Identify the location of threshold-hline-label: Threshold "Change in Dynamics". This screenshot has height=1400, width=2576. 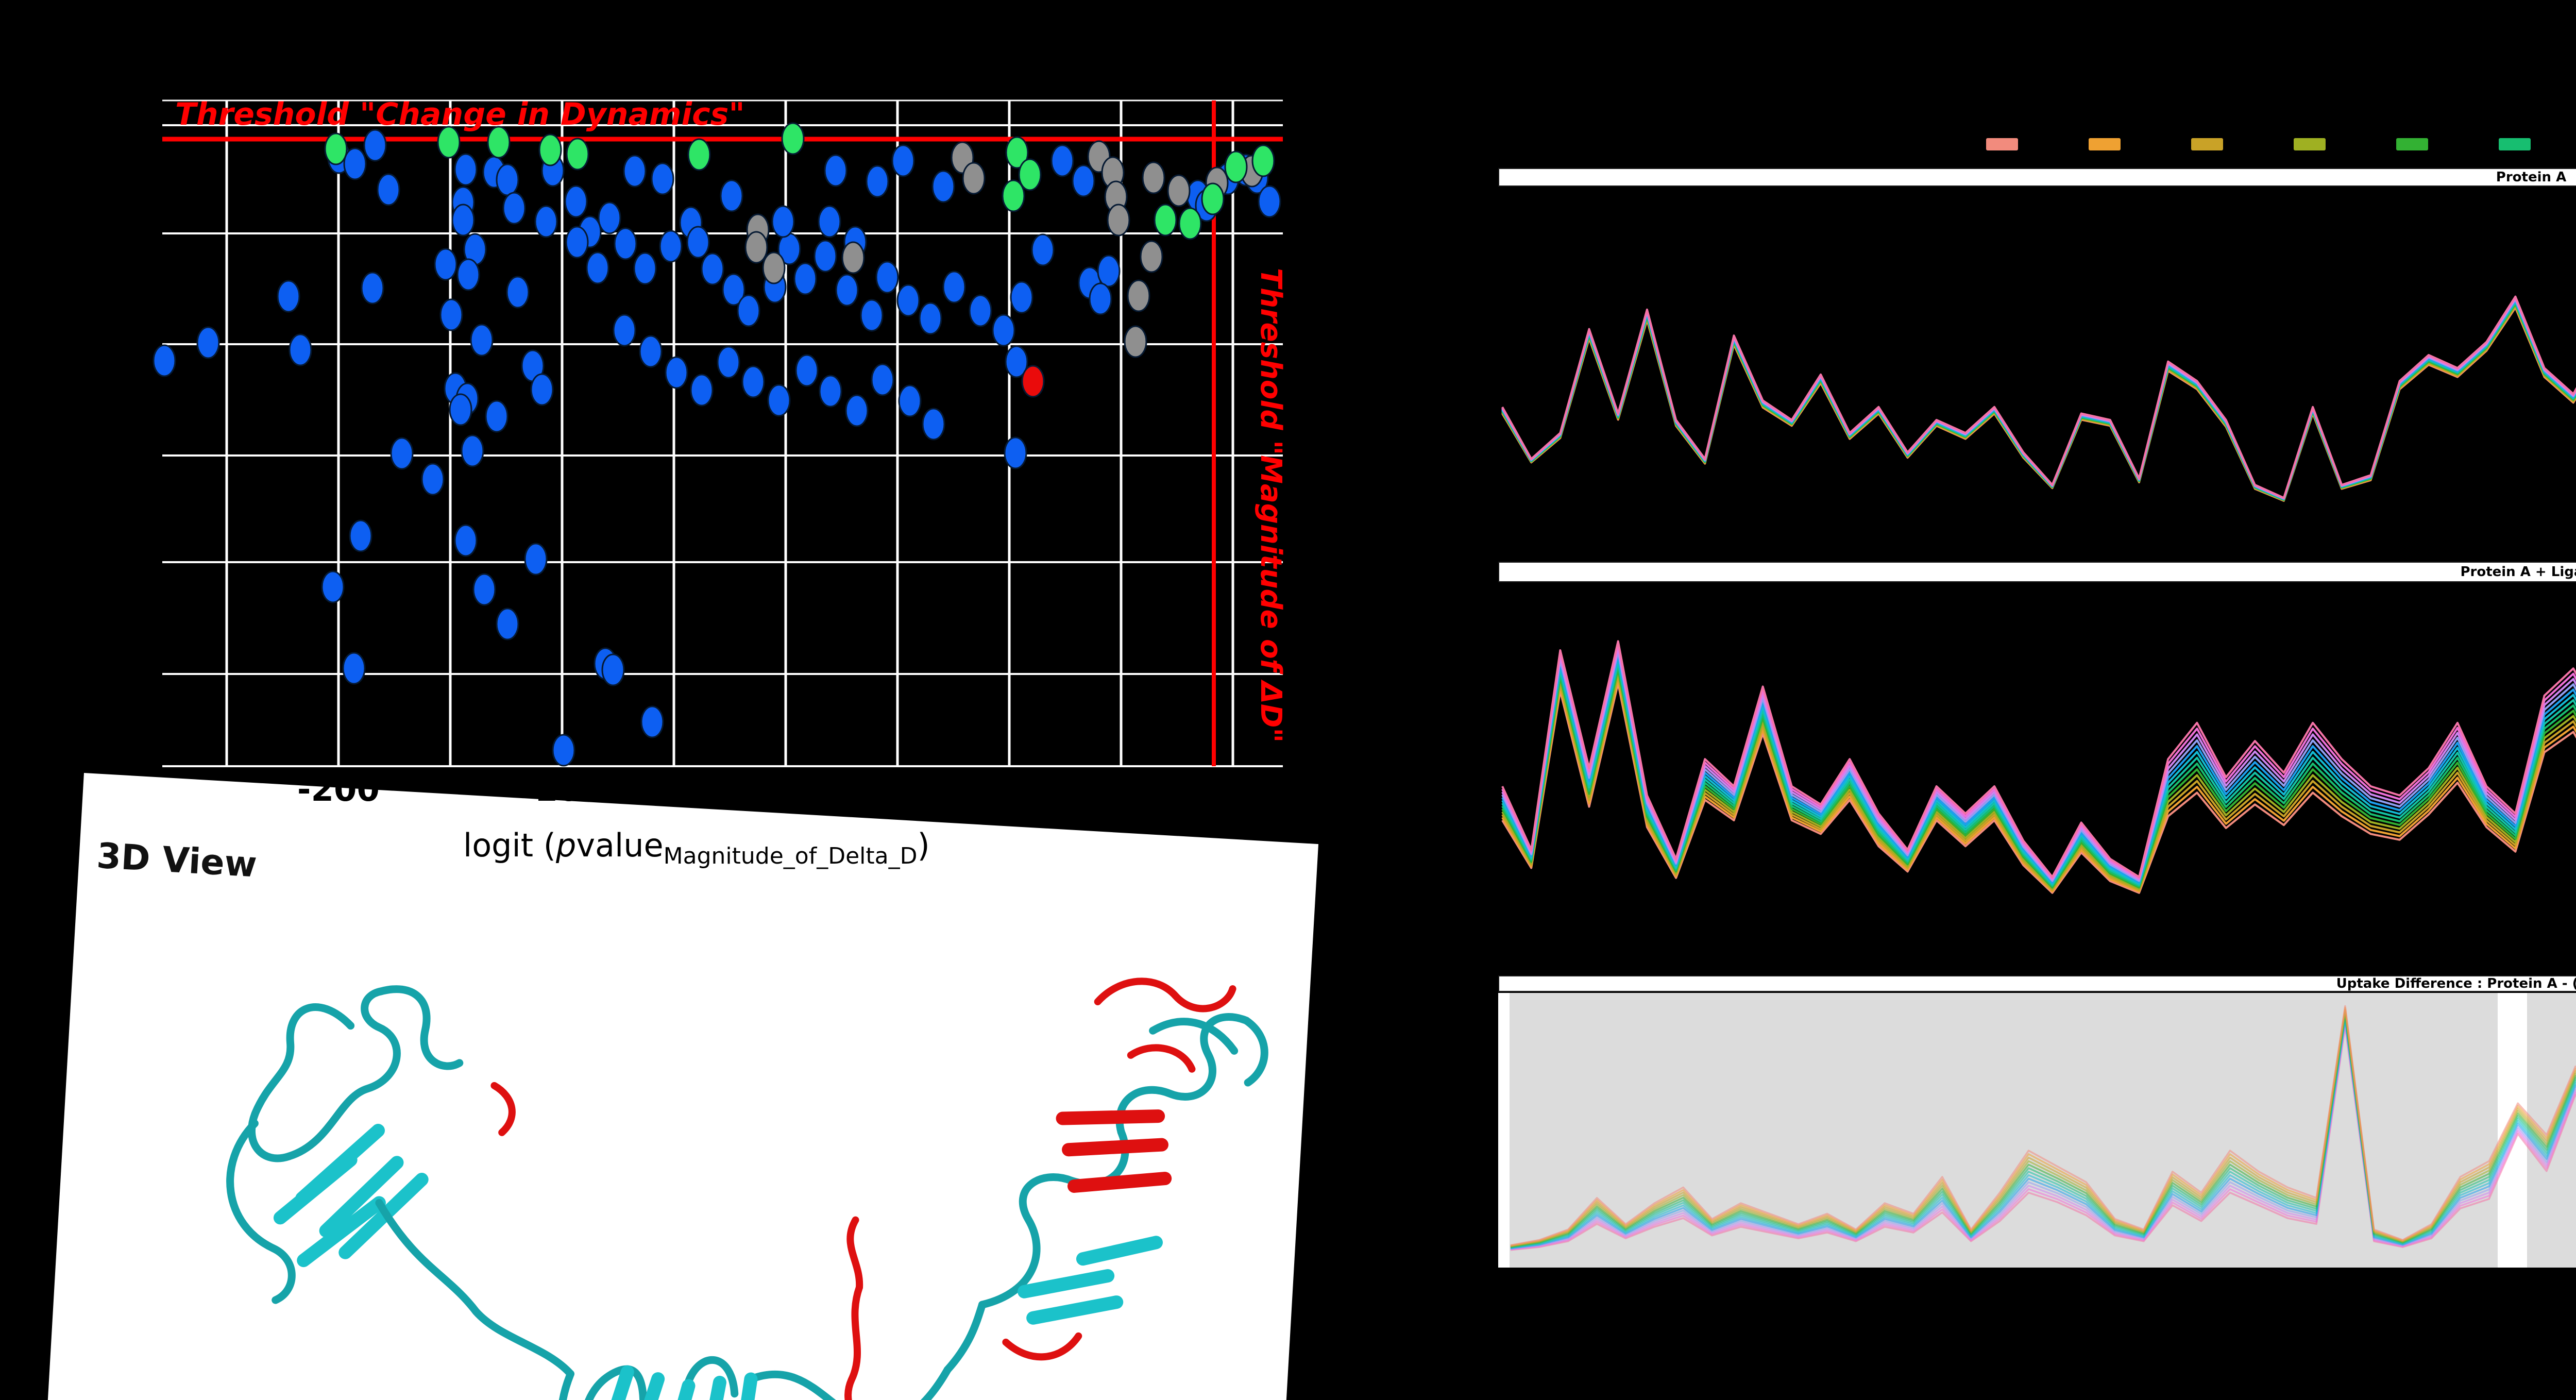
(460, 114).